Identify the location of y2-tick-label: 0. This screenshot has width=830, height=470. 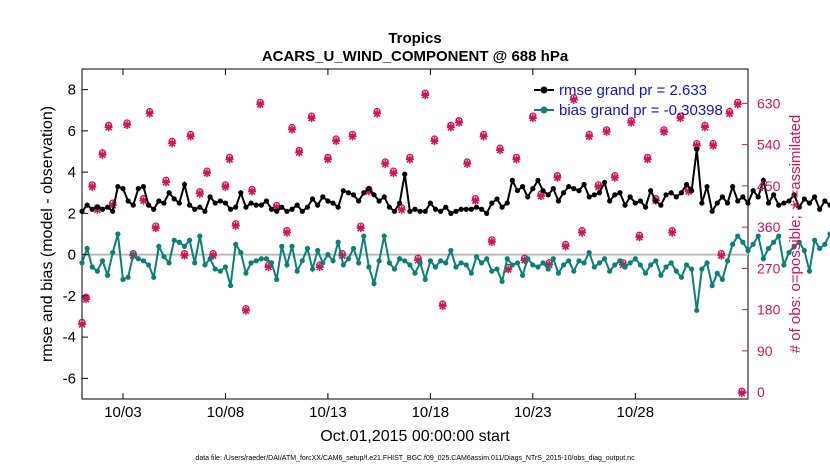
(761, 392).